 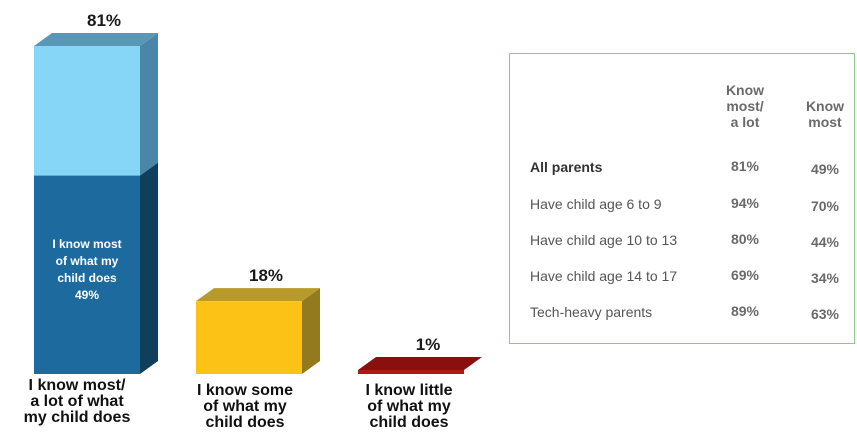 What do you see at coordinates (258, 295) in the screenshot?
I see `bar-1-top-cap` at bounding box center [258, 295].